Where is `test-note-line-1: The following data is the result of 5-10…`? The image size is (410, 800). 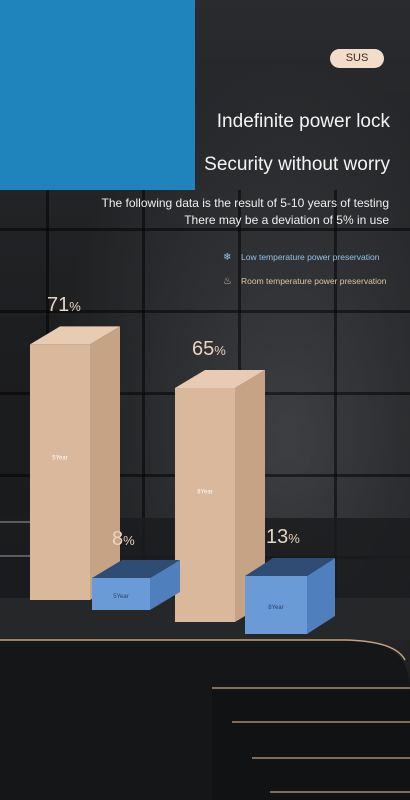
test-note-line-1: The following data is the result of 5-10… is located at coordinates (245, 203).